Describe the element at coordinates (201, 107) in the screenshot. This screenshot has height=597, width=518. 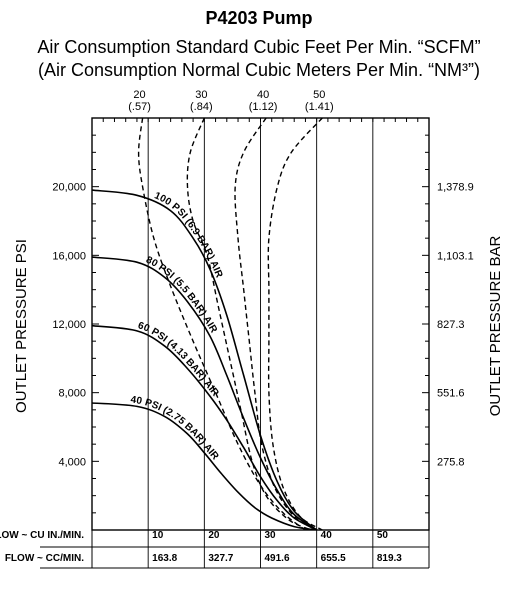
I see `air-consumption-sublabel: (.84)` at that location.